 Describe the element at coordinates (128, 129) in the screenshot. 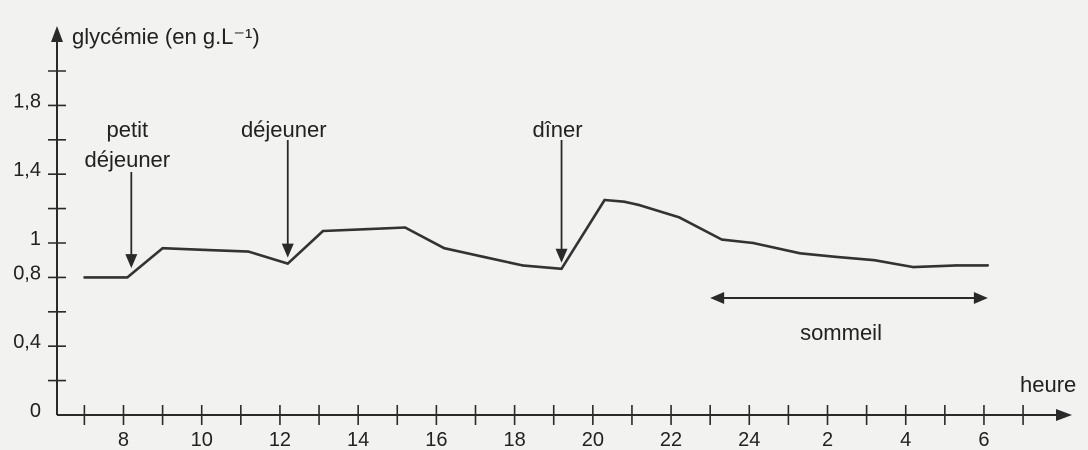

I see `annotation-label: petit` at that location.